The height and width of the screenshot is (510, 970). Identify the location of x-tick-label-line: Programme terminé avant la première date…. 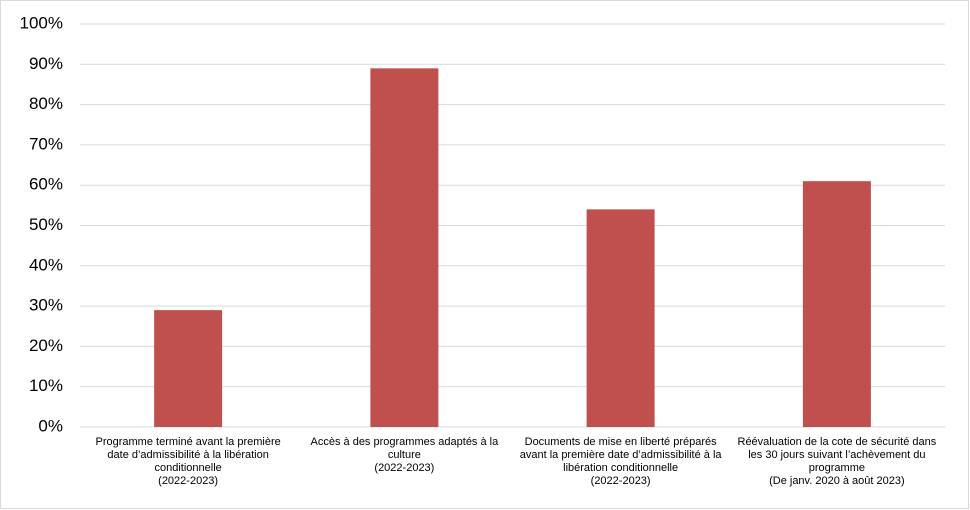
(188, 455).